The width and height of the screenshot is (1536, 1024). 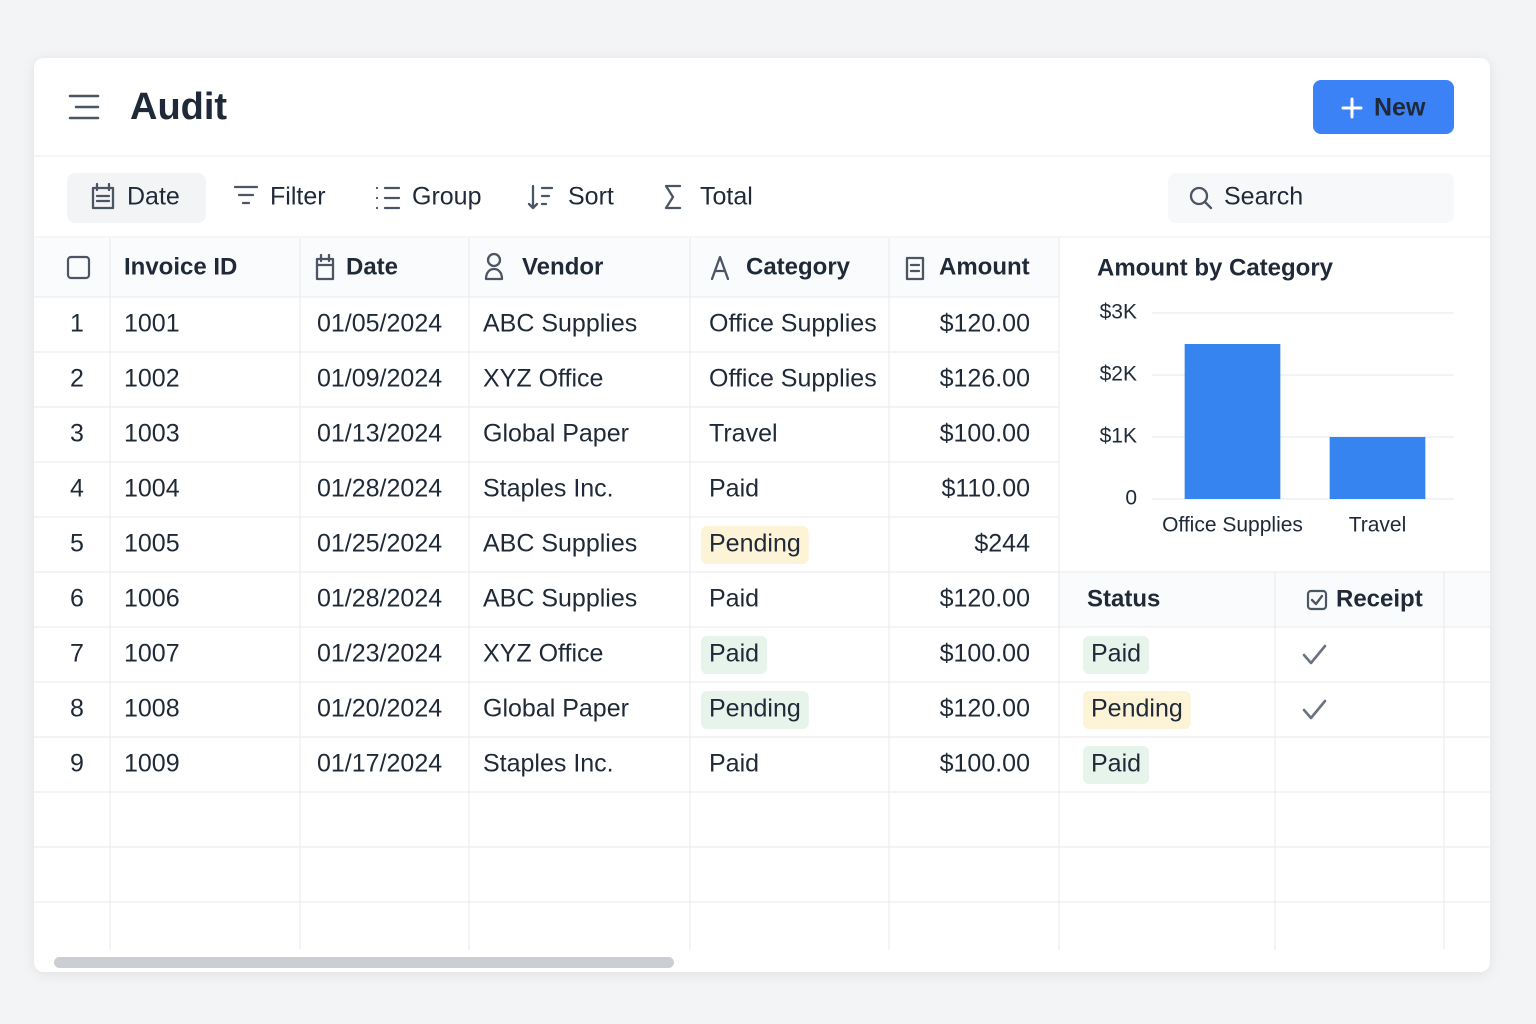 What do you see at coordinates (379, 544) in the screenshot?
I see `cell: 01/25/2024` at bounding box center [379, 544].